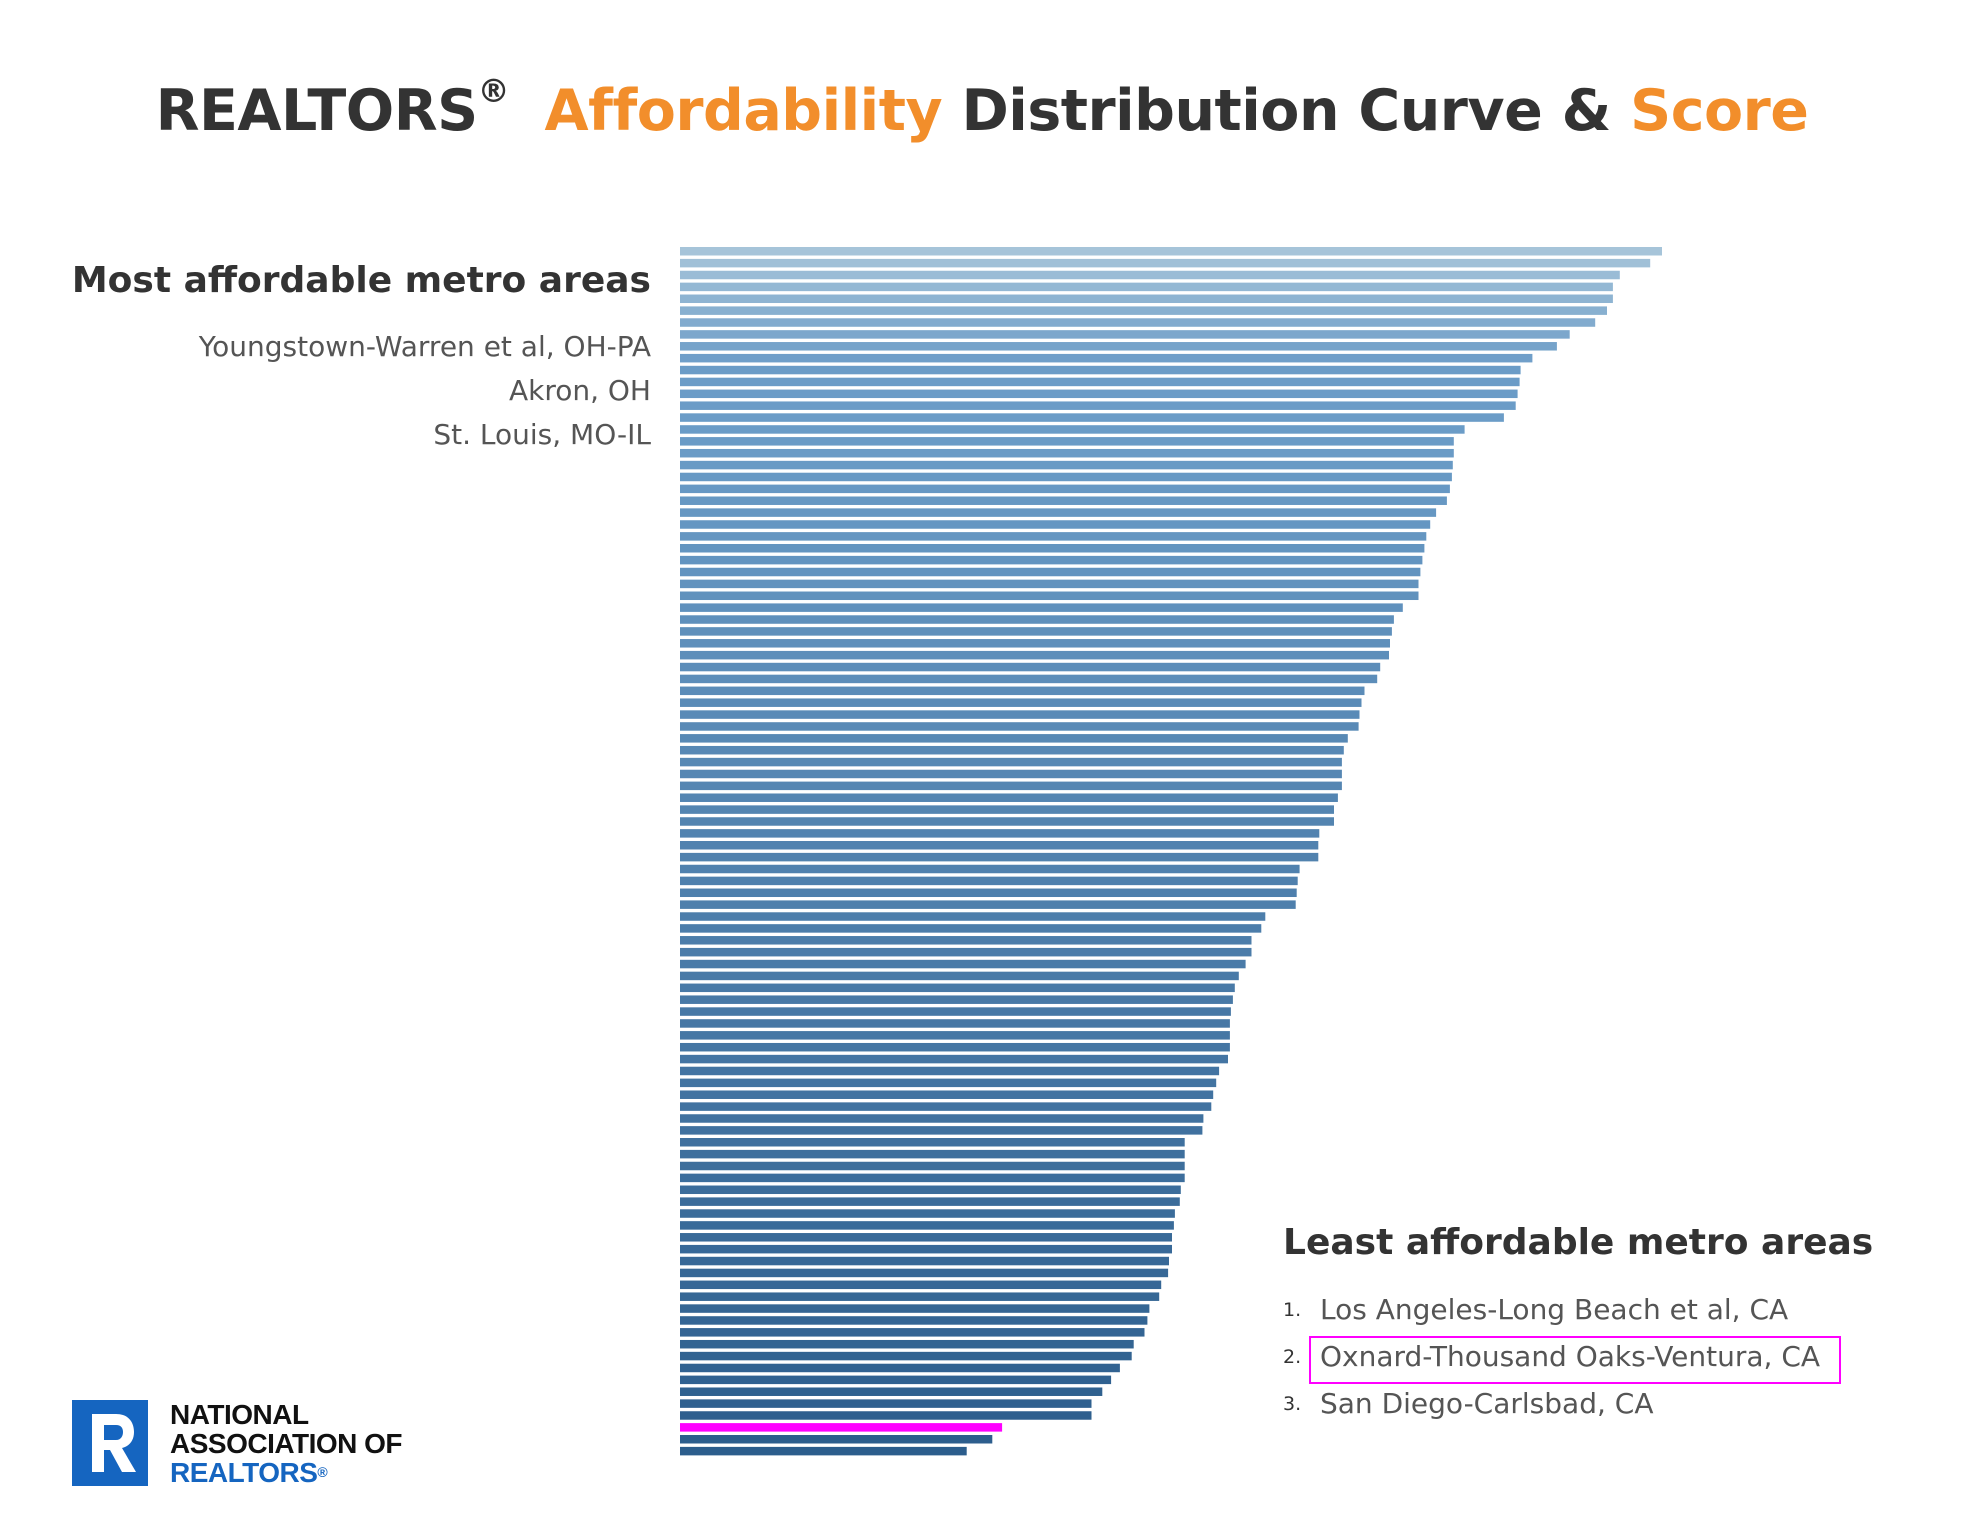 This screenshot has height=1517, width=1964. What do you see at coordinates (1719, 111) in the screenshot?
I see `title-part-score: Score` at bounding box center [1719, 111].